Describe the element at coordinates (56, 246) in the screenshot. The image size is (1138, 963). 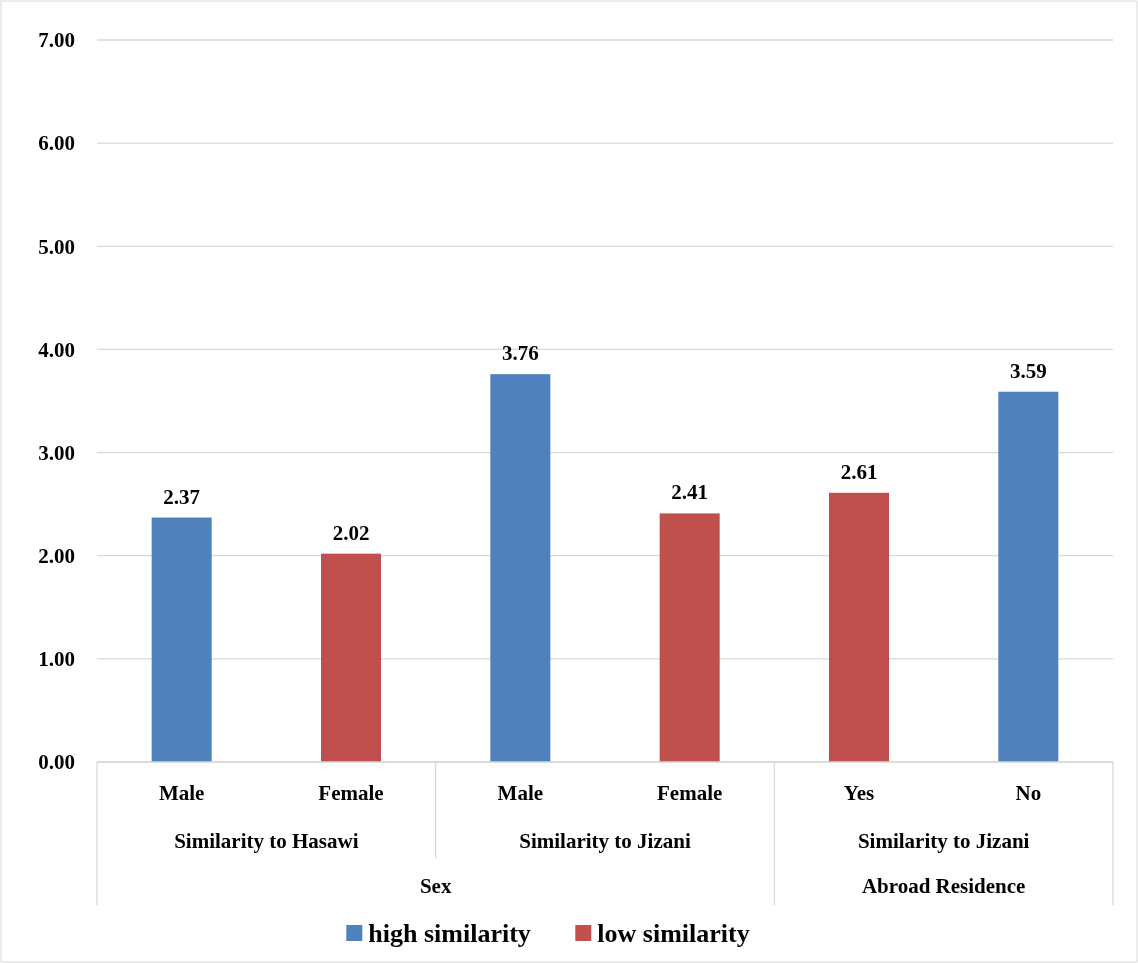
I see `y-tick-label: 5.00` at that location.